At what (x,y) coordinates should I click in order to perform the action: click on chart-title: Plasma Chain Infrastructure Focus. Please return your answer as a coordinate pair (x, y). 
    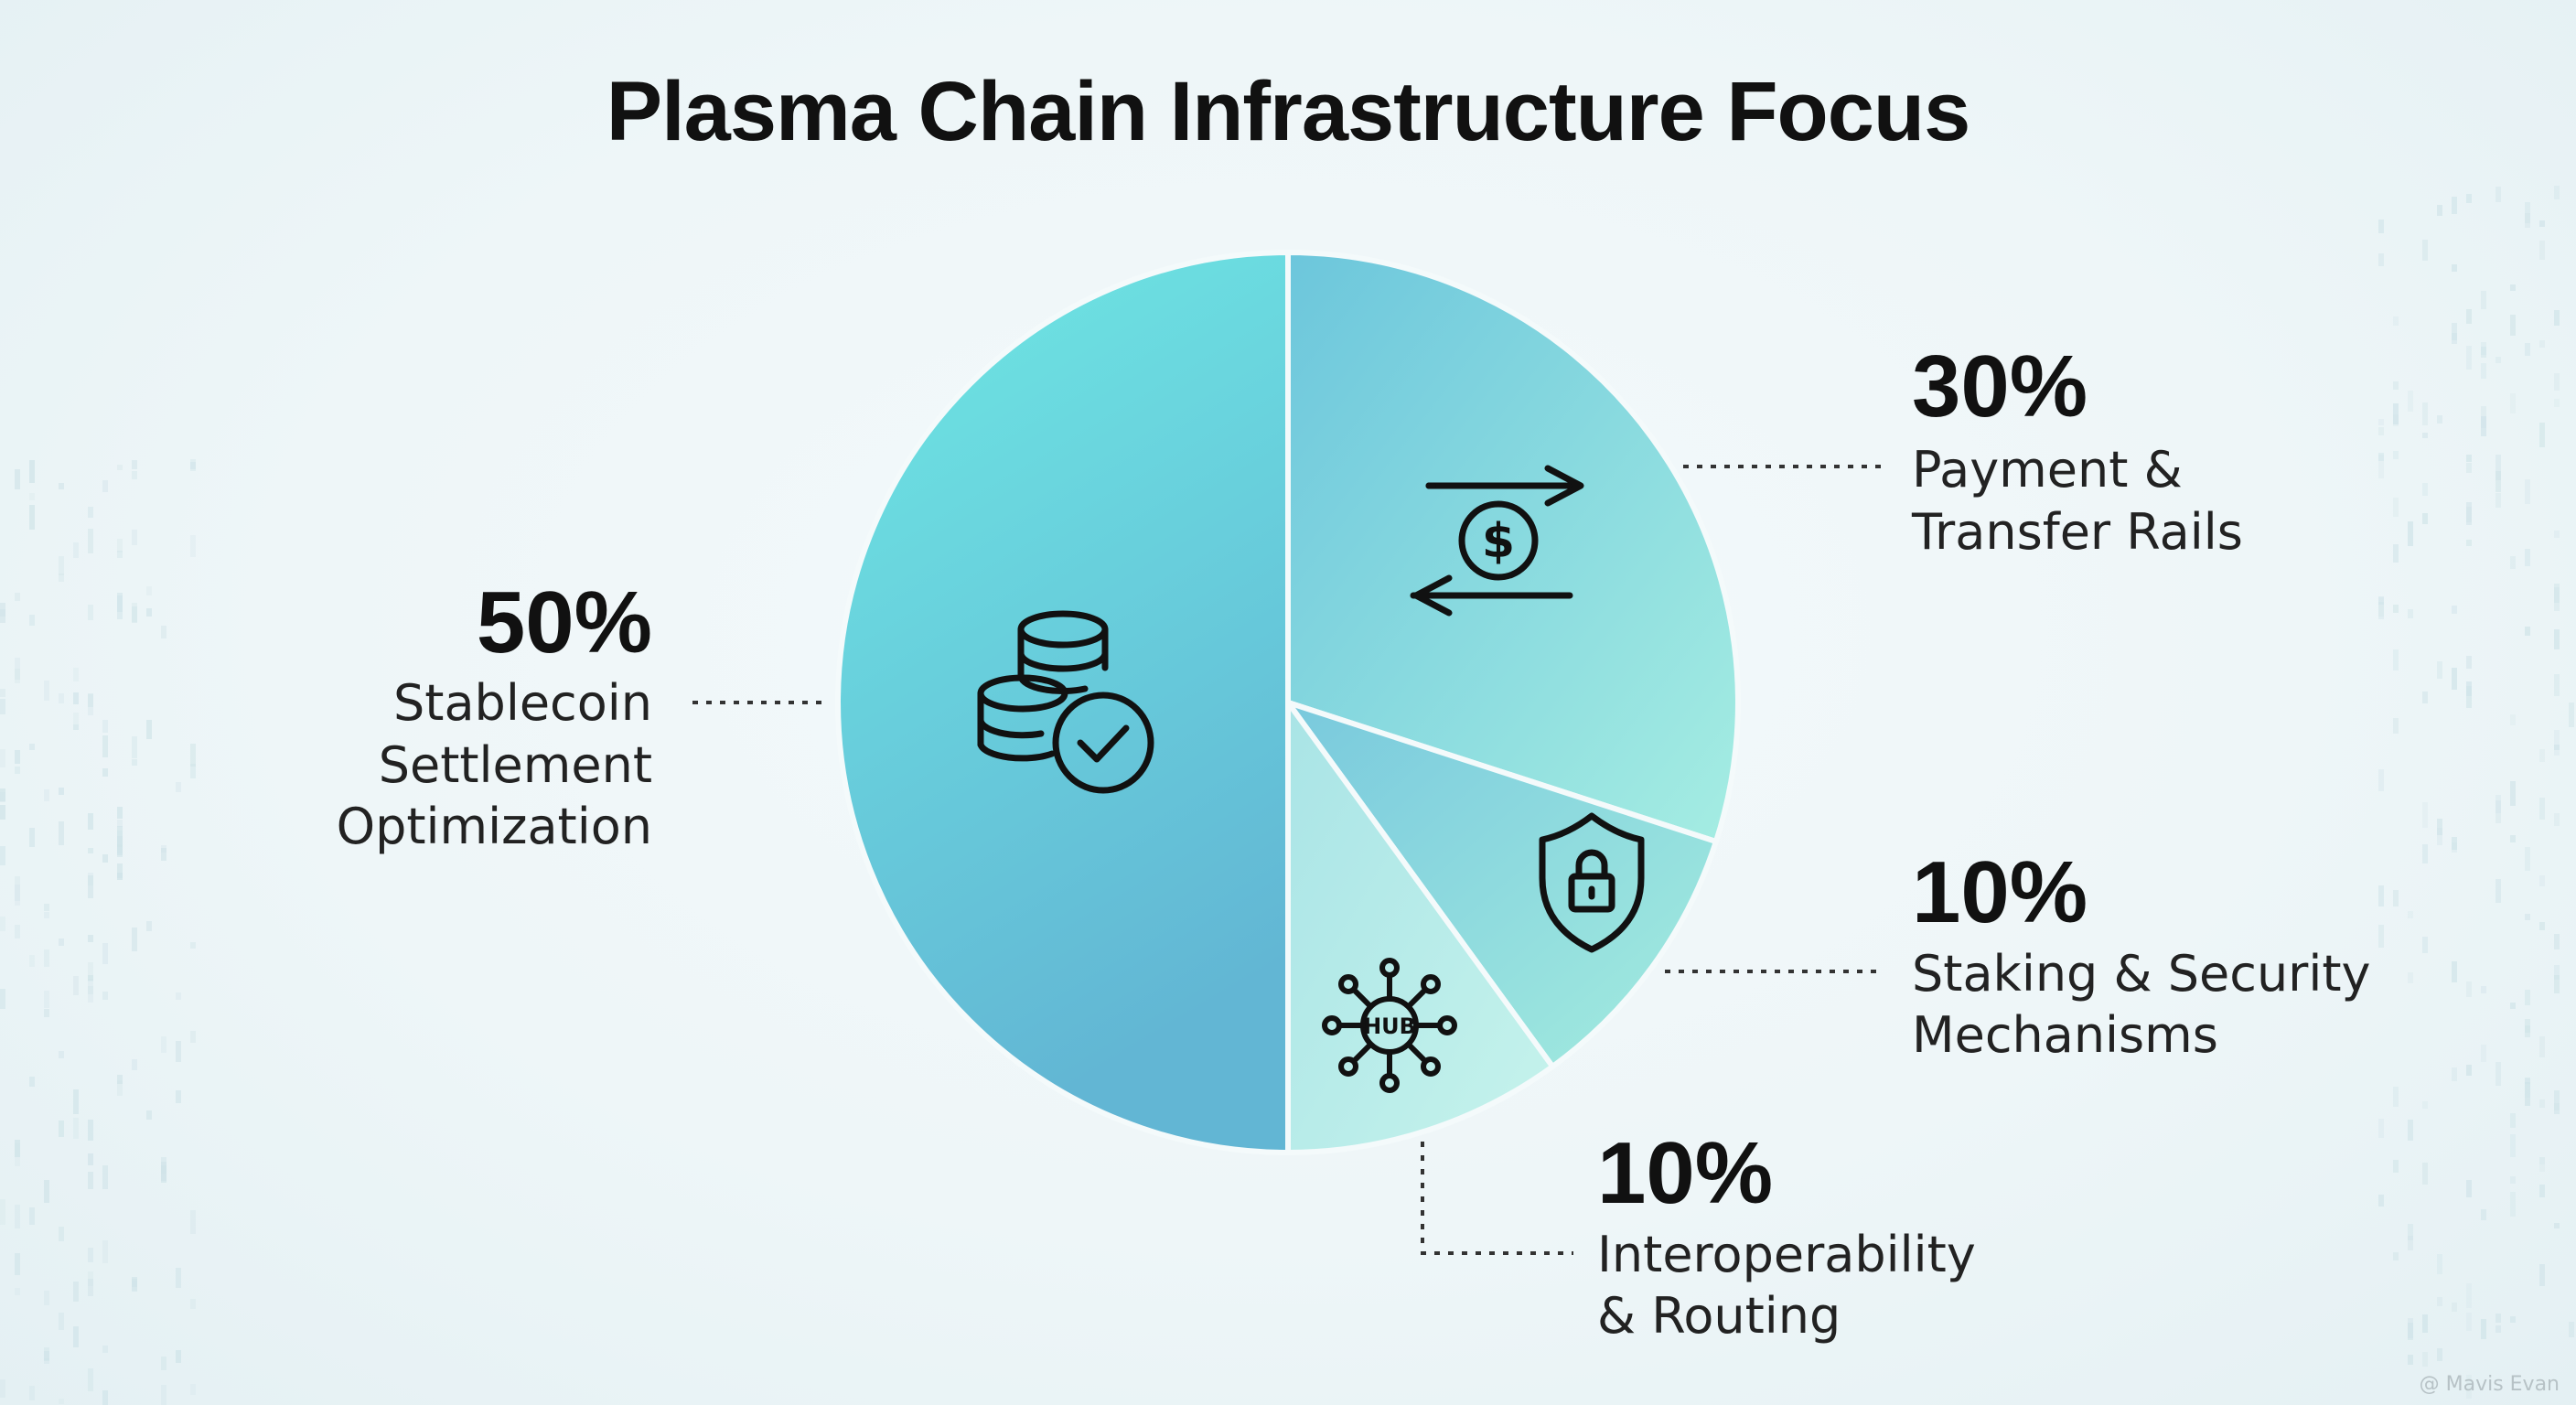
    Looking at the image, I should click on (1288, 111).